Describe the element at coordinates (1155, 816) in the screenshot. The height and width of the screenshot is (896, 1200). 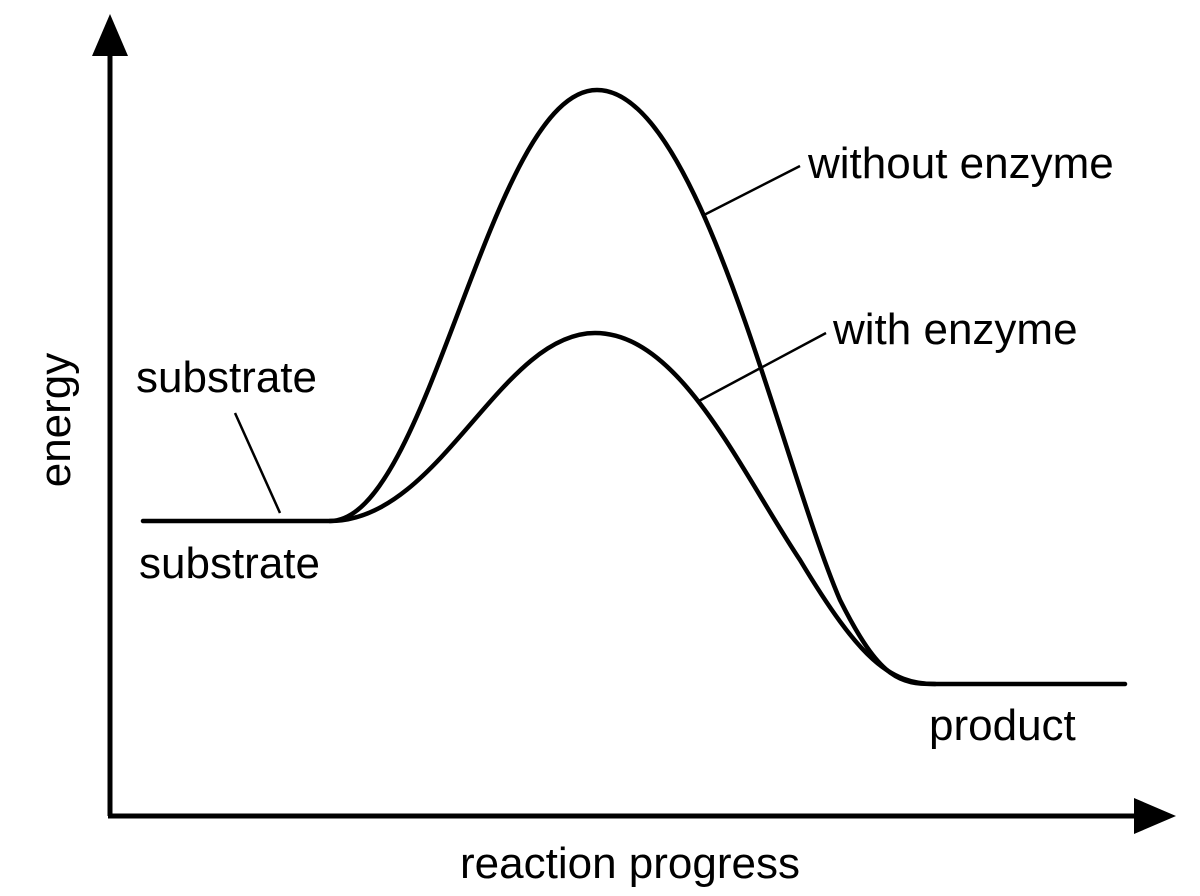
I see `x-axis-arrow-icon` at that location.